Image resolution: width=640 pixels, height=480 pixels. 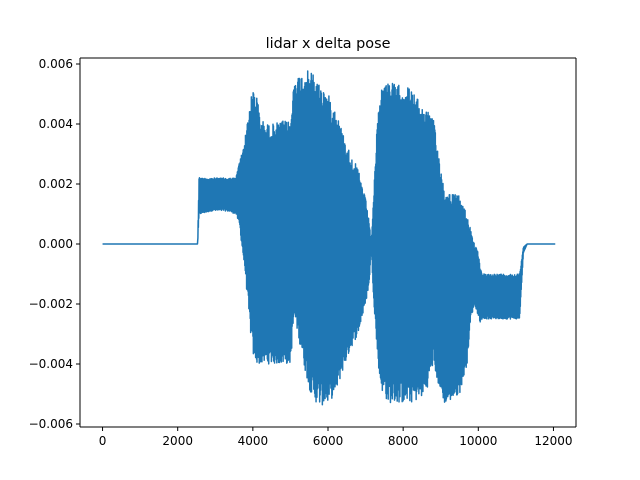 What do you see at coordinates (328, 441) in the screenshot?
I see `x-tick-label: 6000` at bounding box center [328, 441].